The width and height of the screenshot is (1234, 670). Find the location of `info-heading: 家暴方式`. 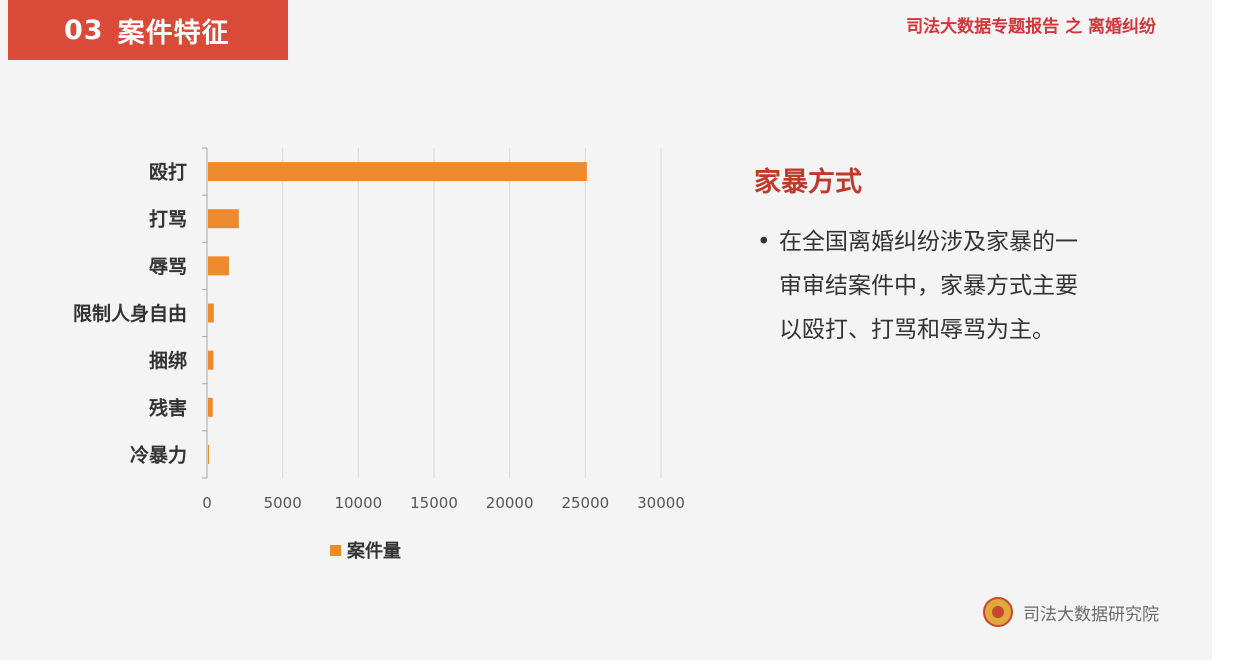

info-heading: 家暴方式 is located at coordinates (808, 182).